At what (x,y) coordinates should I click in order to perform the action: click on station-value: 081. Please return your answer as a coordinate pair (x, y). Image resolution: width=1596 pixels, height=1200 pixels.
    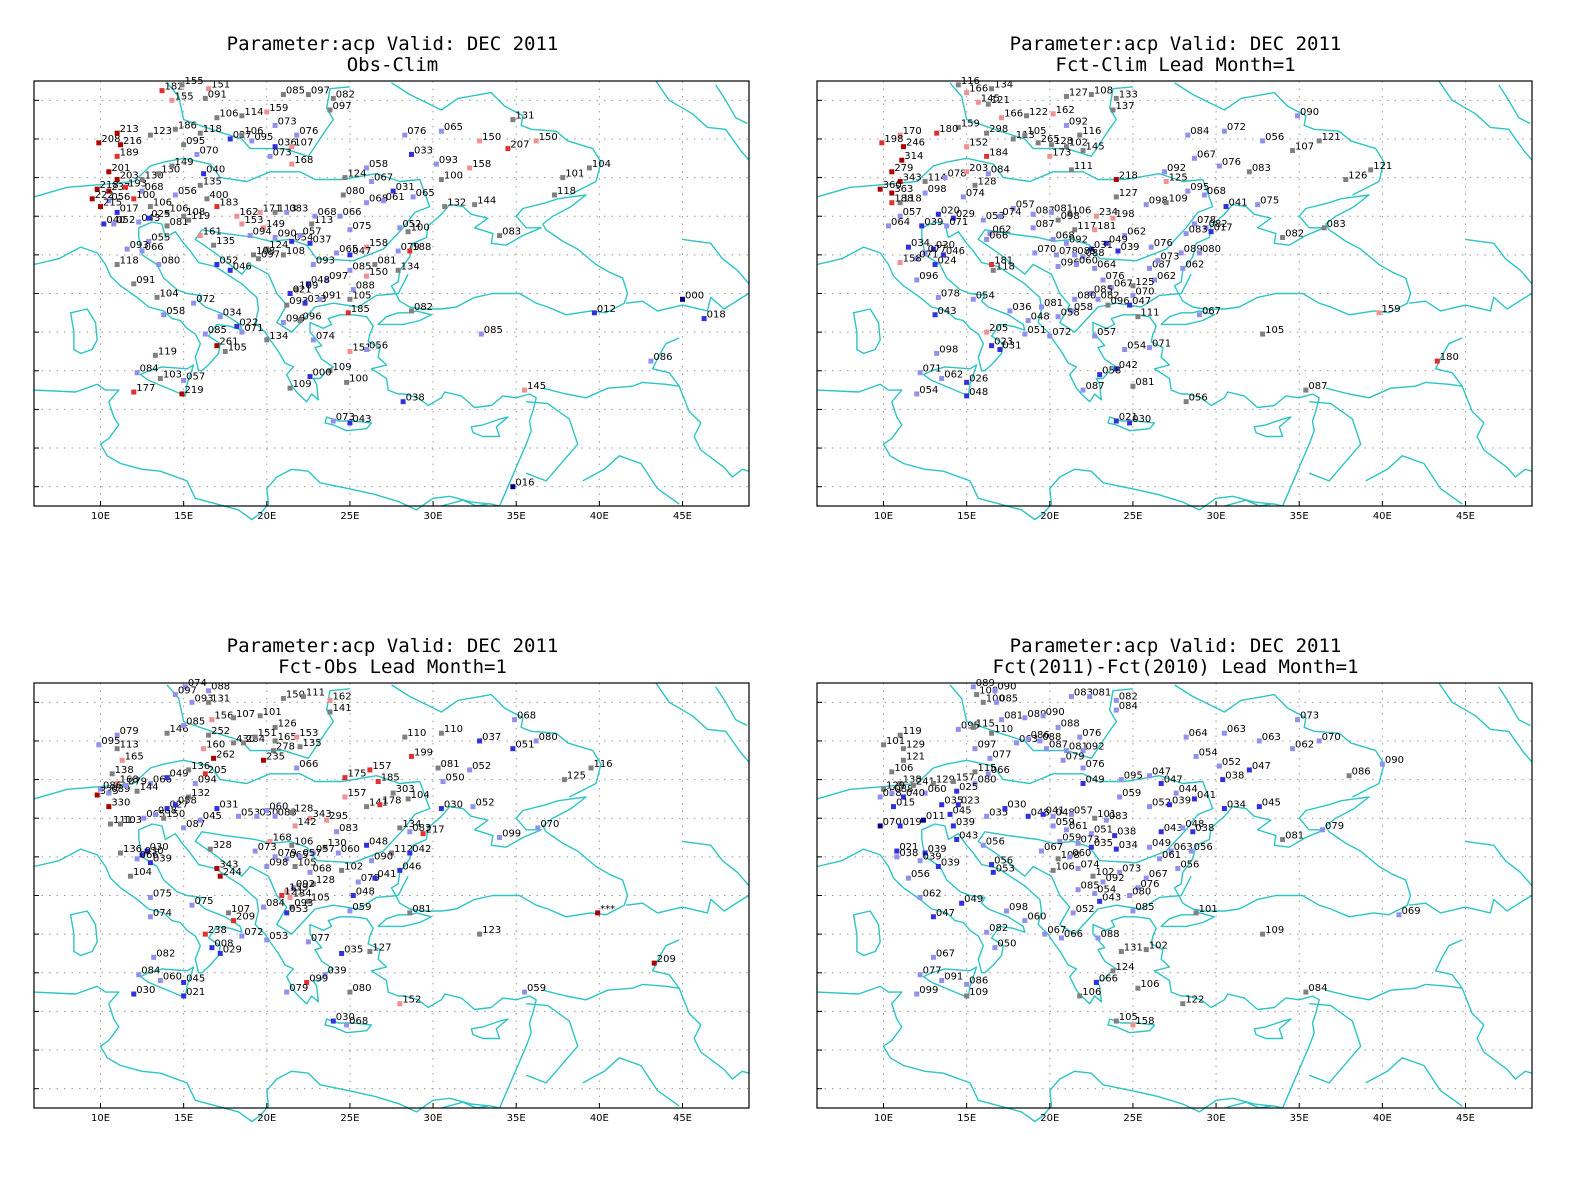
    Looking at the image, I should click on (1078, 747).